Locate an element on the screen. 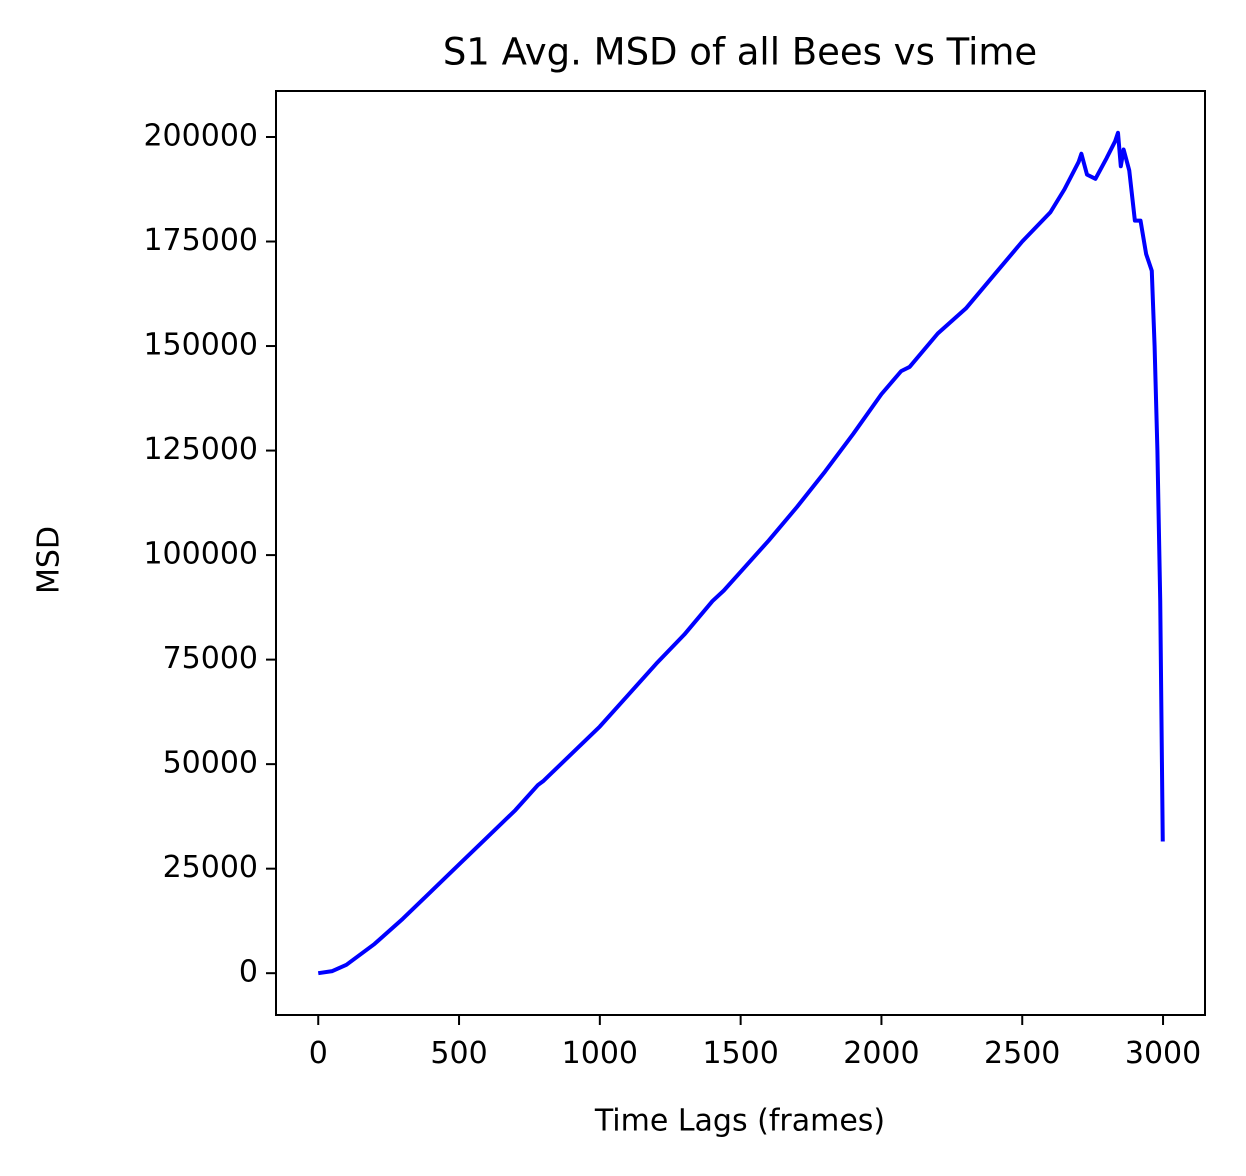 Image resolution: width=1246 pixels, height=1176 pixels. x-tick-label: 0 is located at coordinates (318, 1053).